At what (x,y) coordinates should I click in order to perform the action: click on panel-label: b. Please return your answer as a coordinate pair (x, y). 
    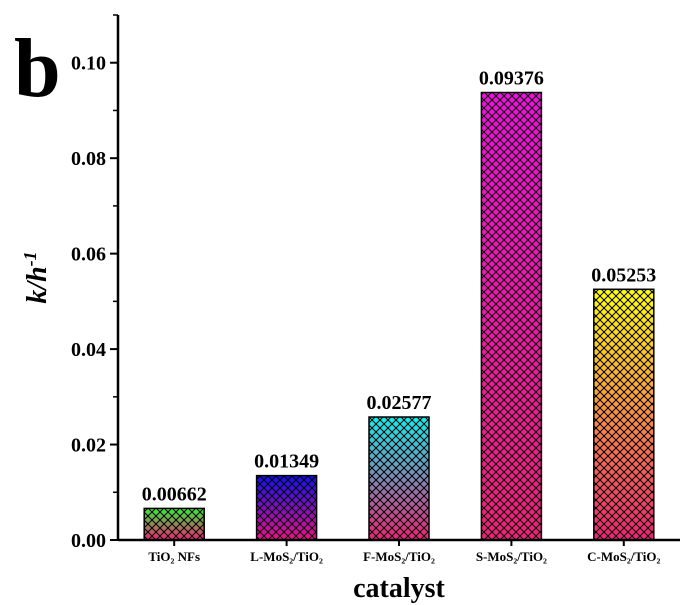
    Looking at the image, I should click on (37, 68).